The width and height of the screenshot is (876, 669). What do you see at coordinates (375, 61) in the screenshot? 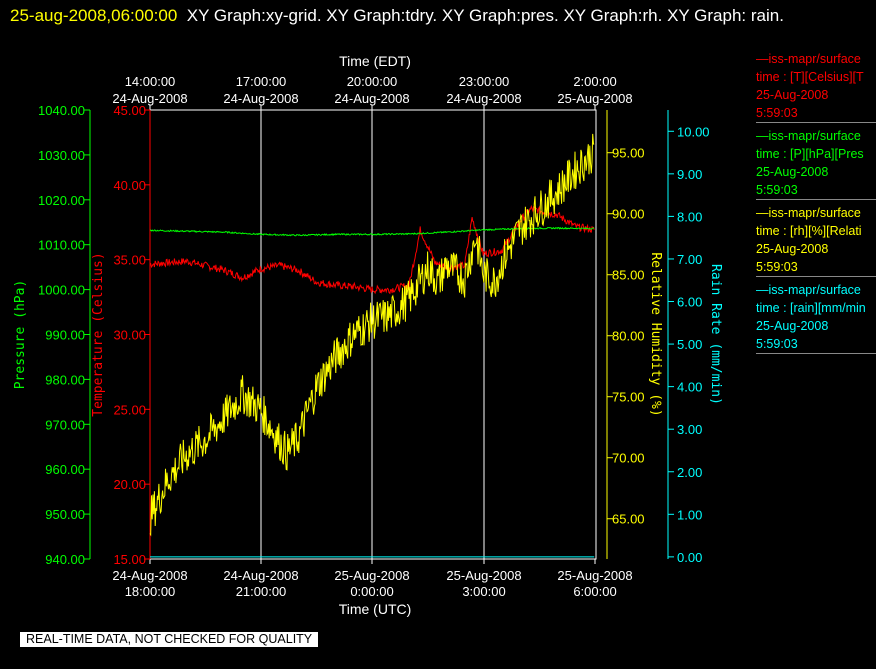
I see `x-axis-title-top: Time (EDT)` at bounding box center [375, 61].